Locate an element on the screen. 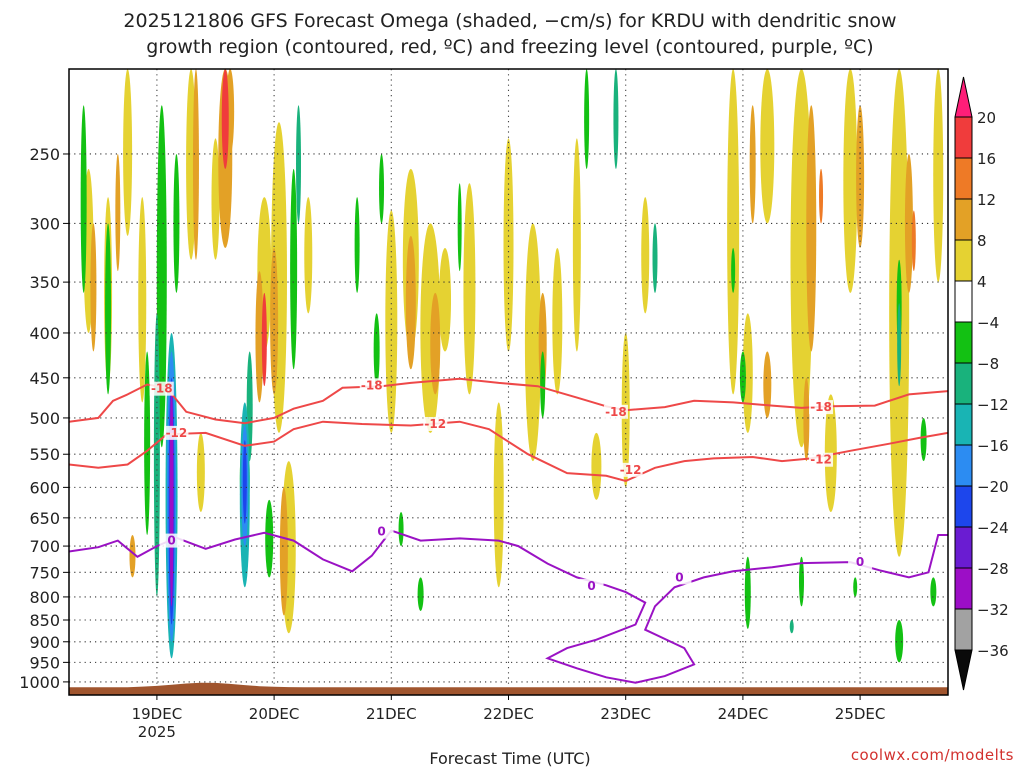  x-tick-sublabel: 2025 is located at coordinates (157, 732).